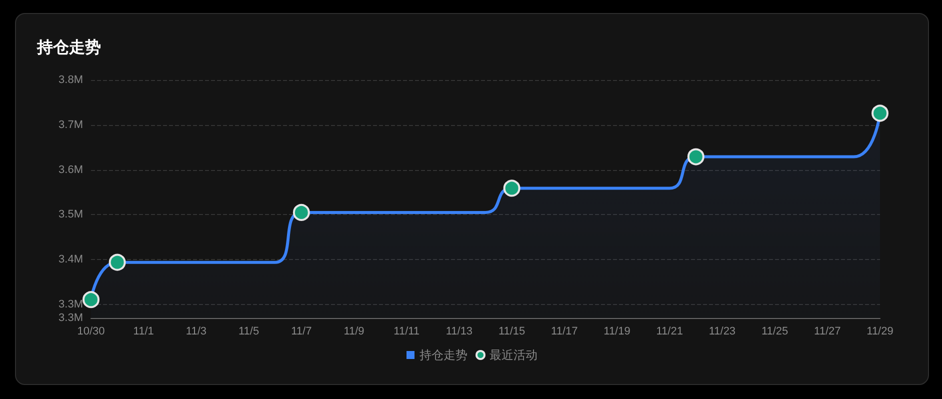 This screenshot has width=942, height=399. What do you see at coordinates (68, 47) in the screenshot?
I see `chart-title: 持仓走势` at bounding box center [68, 47].